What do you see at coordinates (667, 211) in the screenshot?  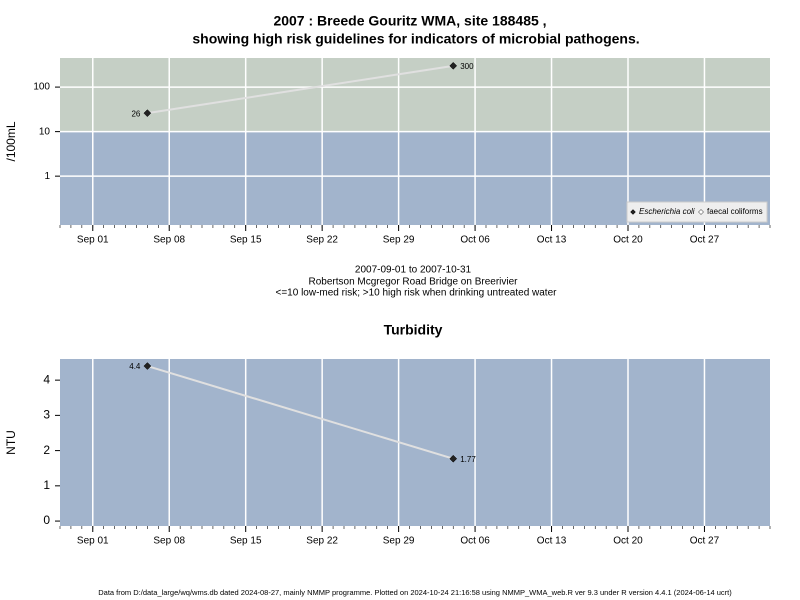 I see `legend-label: Escherichia coli` at bounding box center [667, 211].